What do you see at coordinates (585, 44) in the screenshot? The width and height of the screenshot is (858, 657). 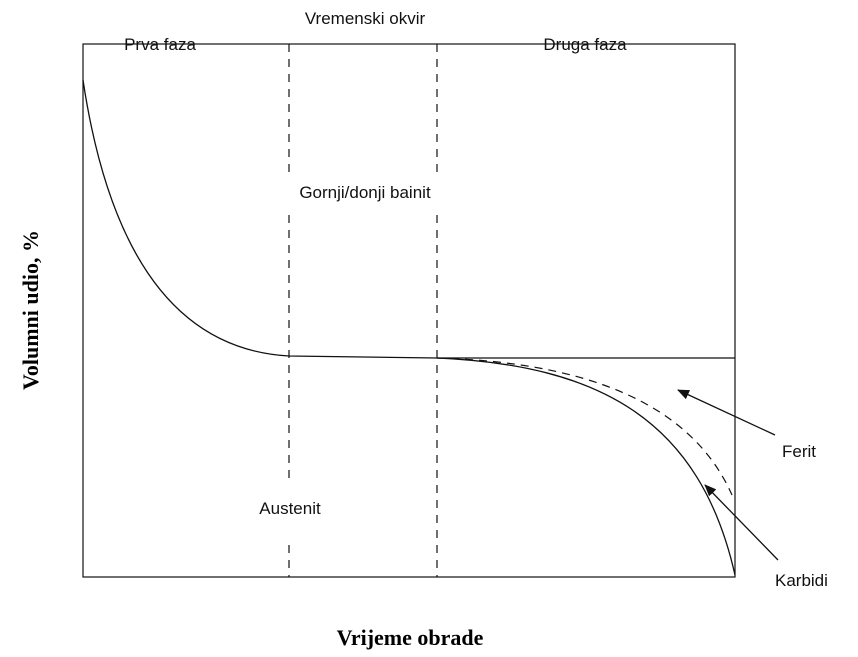 I see `phase-label: Druga faza` at bounding box center [585, 44].